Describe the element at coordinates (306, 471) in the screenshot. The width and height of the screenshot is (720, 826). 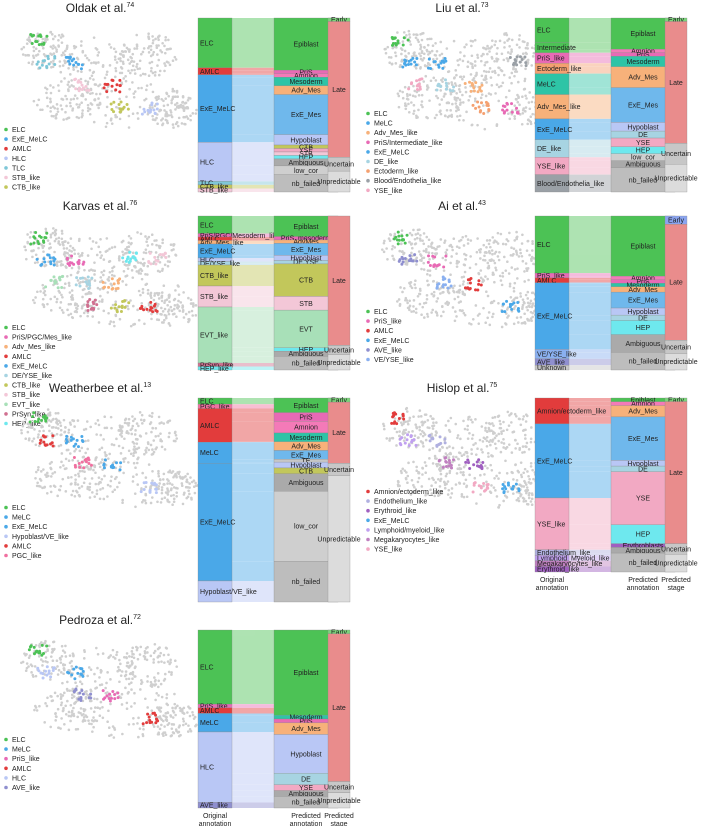
I see `node-label: CTB` at that location.